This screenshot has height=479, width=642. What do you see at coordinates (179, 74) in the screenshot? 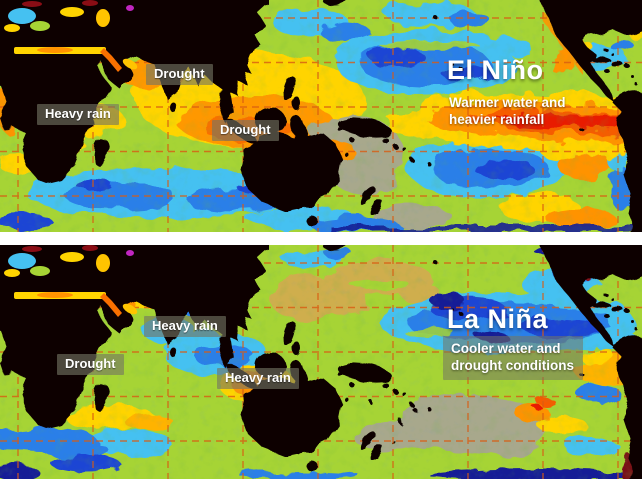
I see `annotation-drought-india: Drought` at bounding box center [179, 74].